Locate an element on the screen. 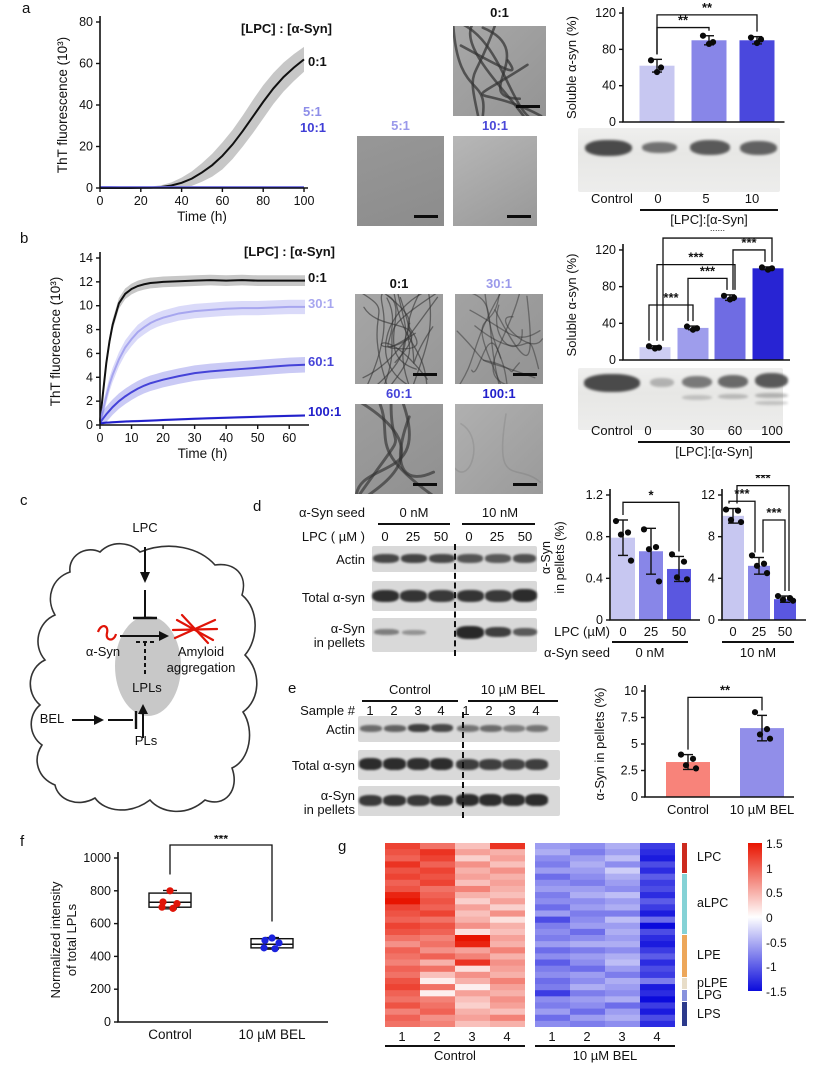 Image resolution: width=827 pixels, height=1070 pixels. series-line is located at coordinates (202, 350).